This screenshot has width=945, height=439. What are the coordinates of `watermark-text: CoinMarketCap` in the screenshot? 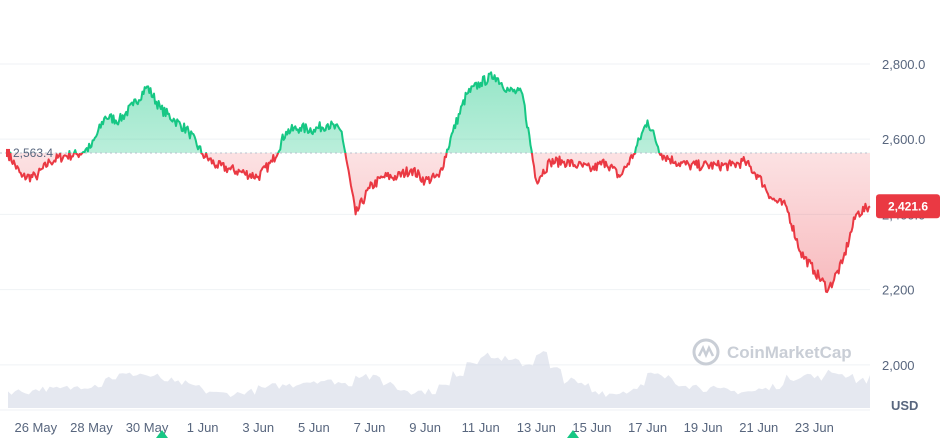 It's located at (789, 352).